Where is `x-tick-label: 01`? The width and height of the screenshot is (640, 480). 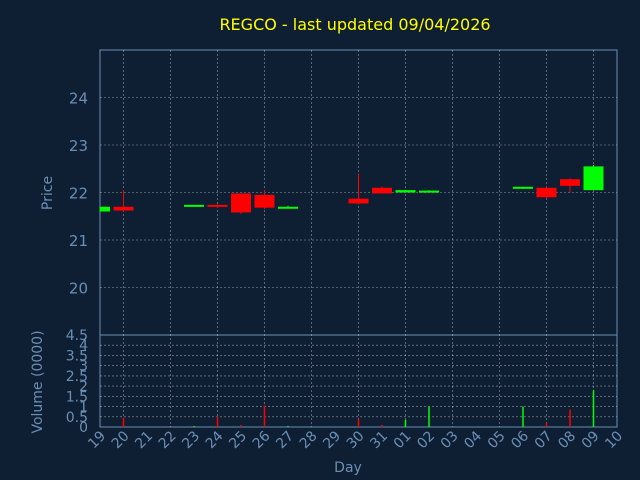 x-tick-label: 01 is located at coordinates (403, 440).